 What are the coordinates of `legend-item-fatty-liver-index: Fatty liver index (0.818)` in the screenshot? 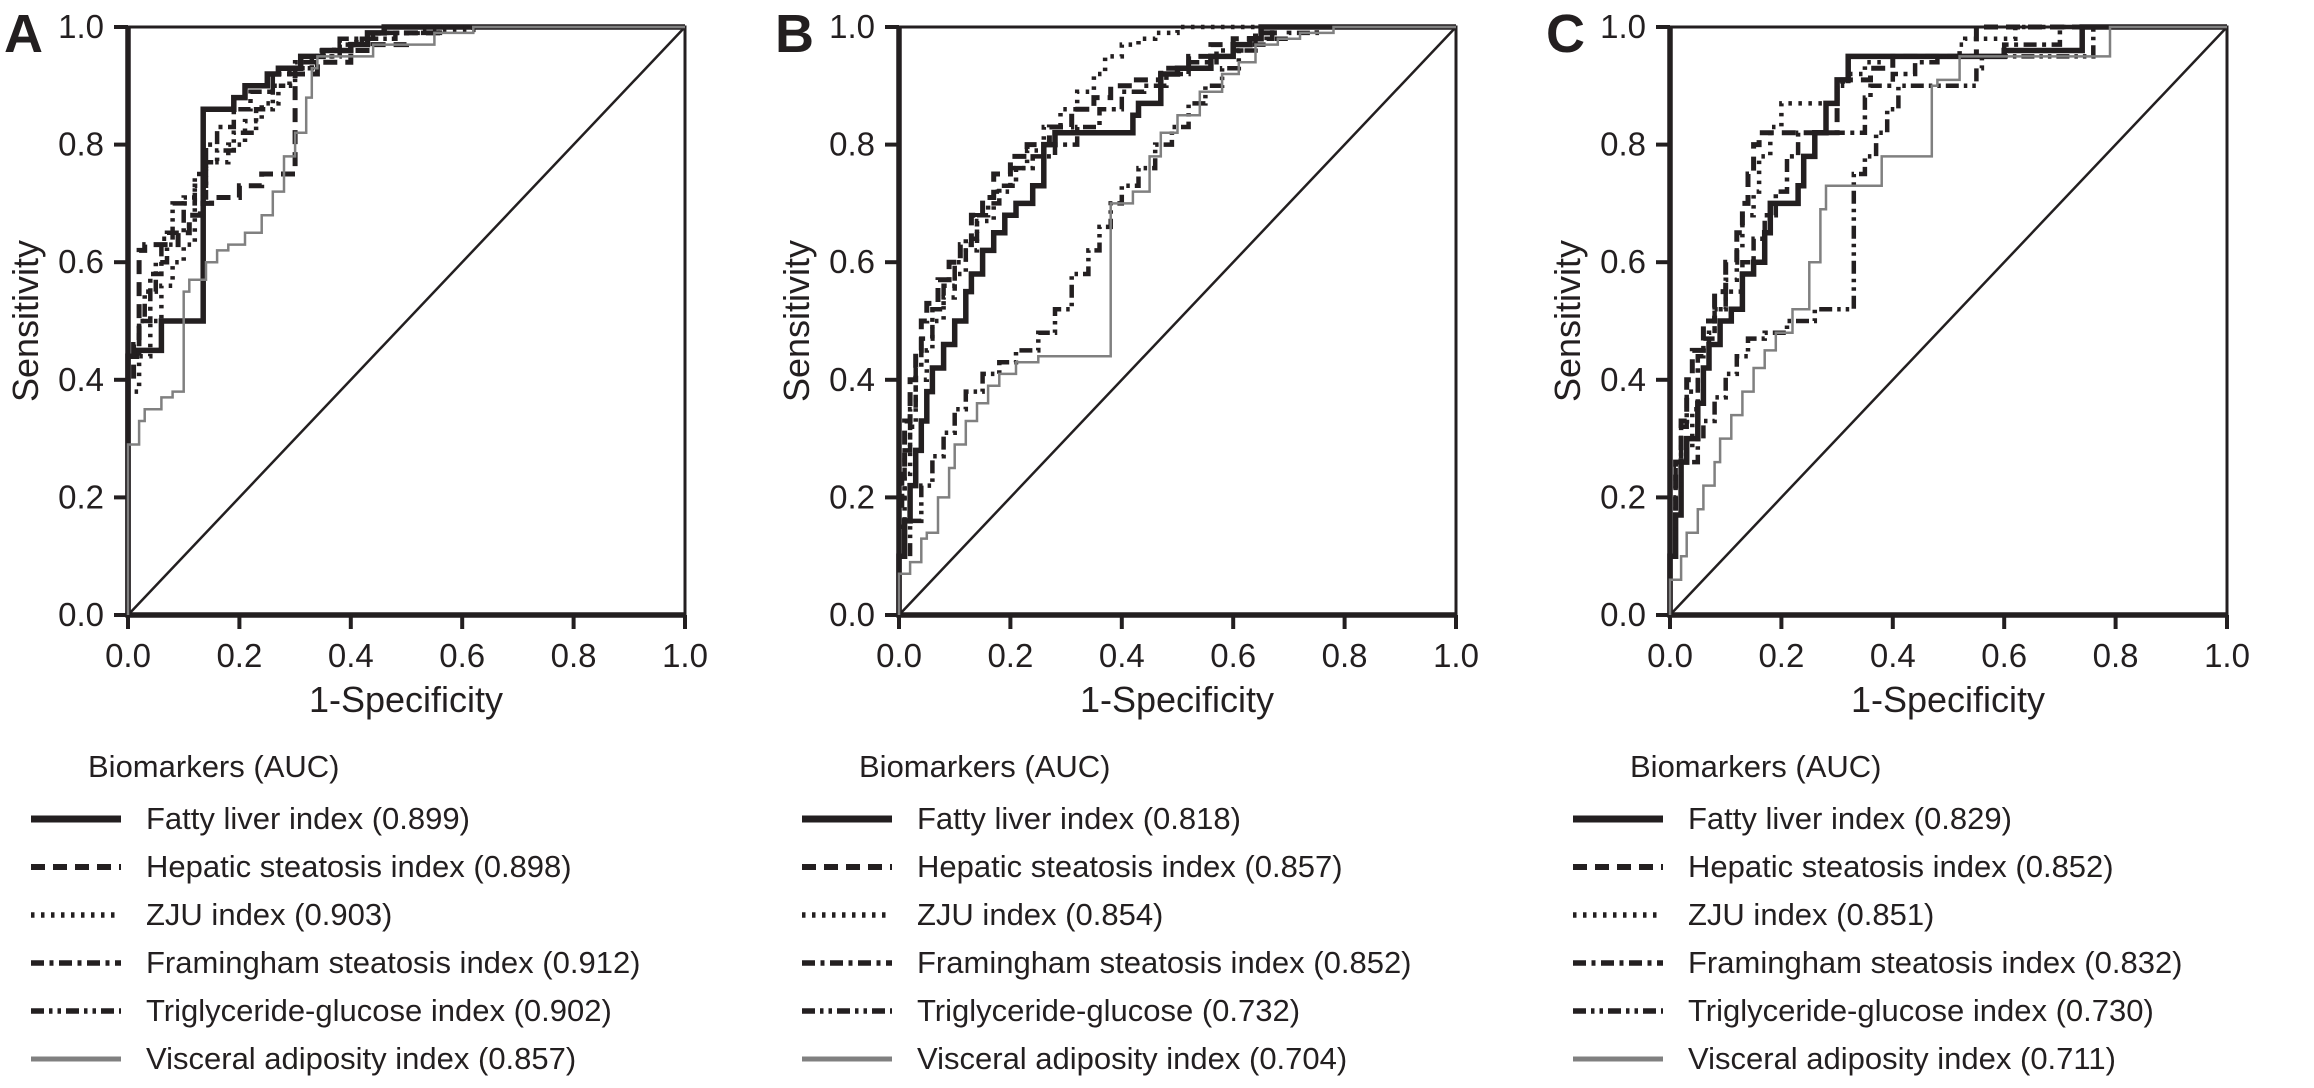 It's located at (1156, 819).